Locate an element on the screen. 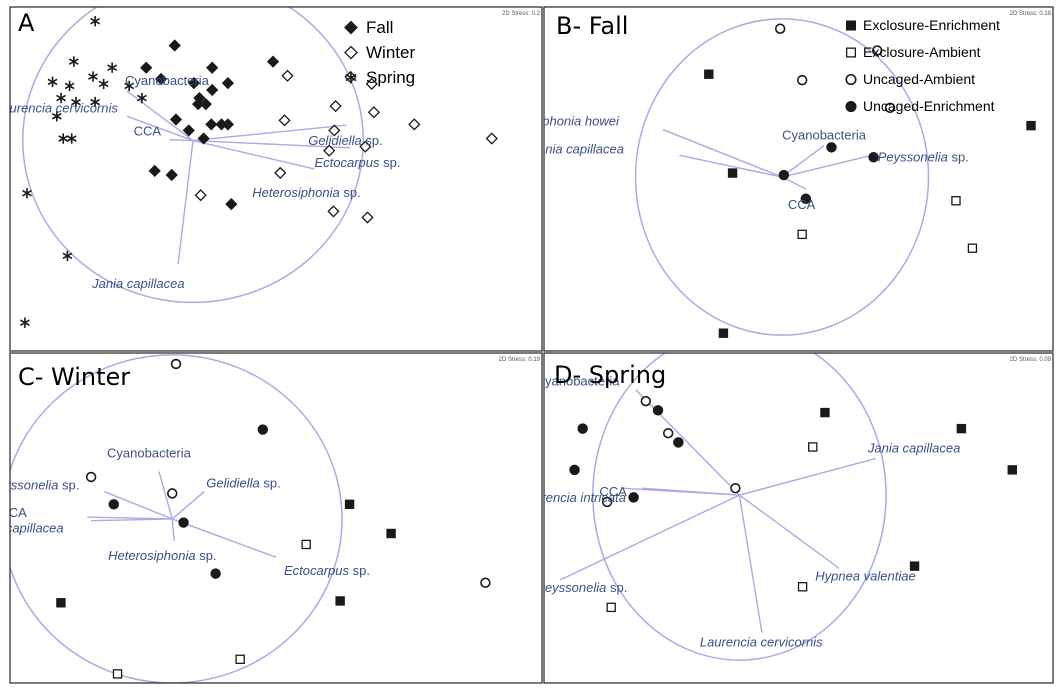 The image size is (1063, 688). legend-label: Winter is located at coordinates (390, 52).